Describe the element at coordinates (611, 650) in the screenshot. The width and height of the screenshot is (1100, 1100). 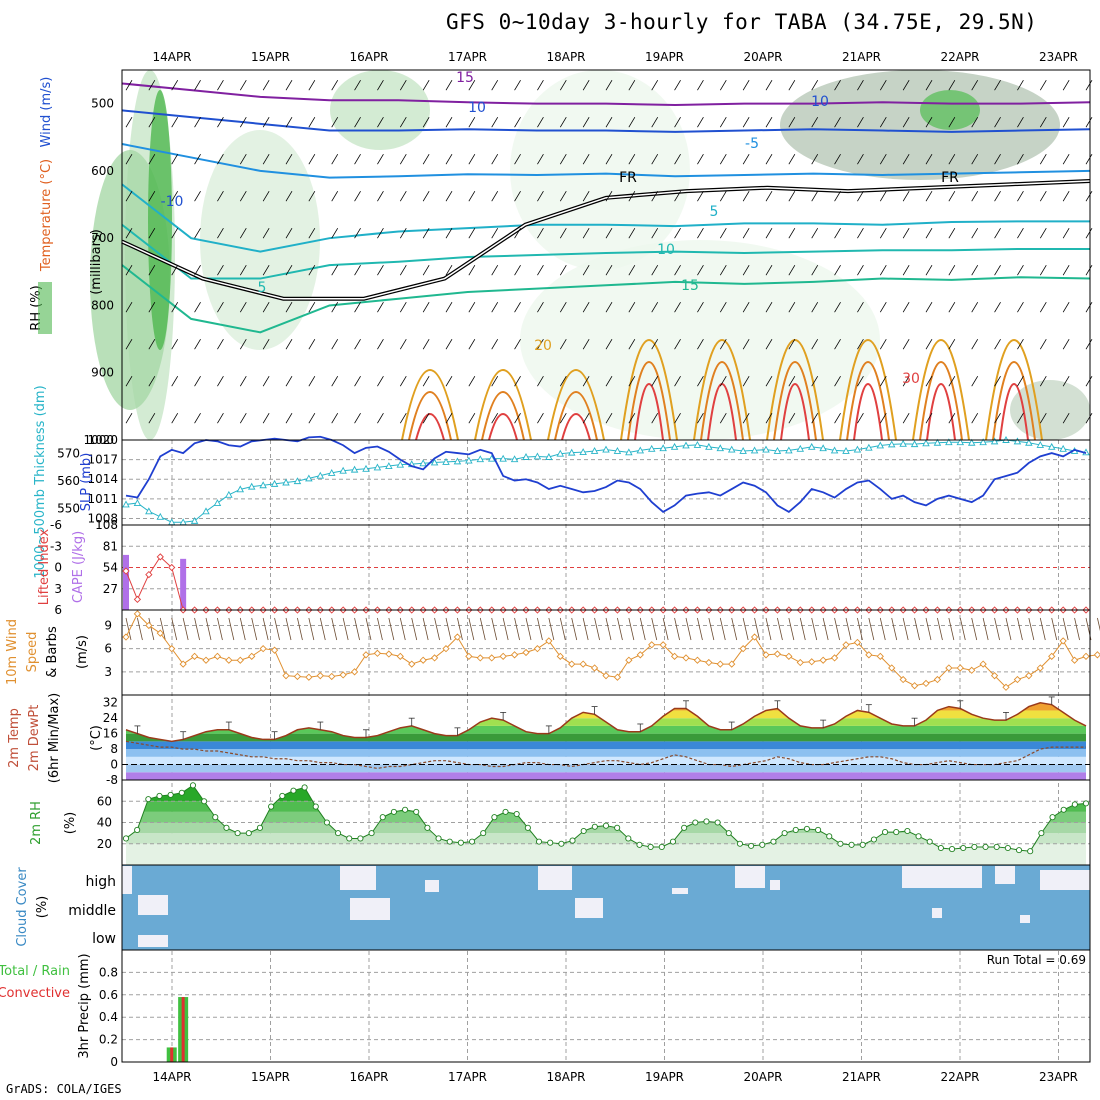
I see `wind-panel` at that location.